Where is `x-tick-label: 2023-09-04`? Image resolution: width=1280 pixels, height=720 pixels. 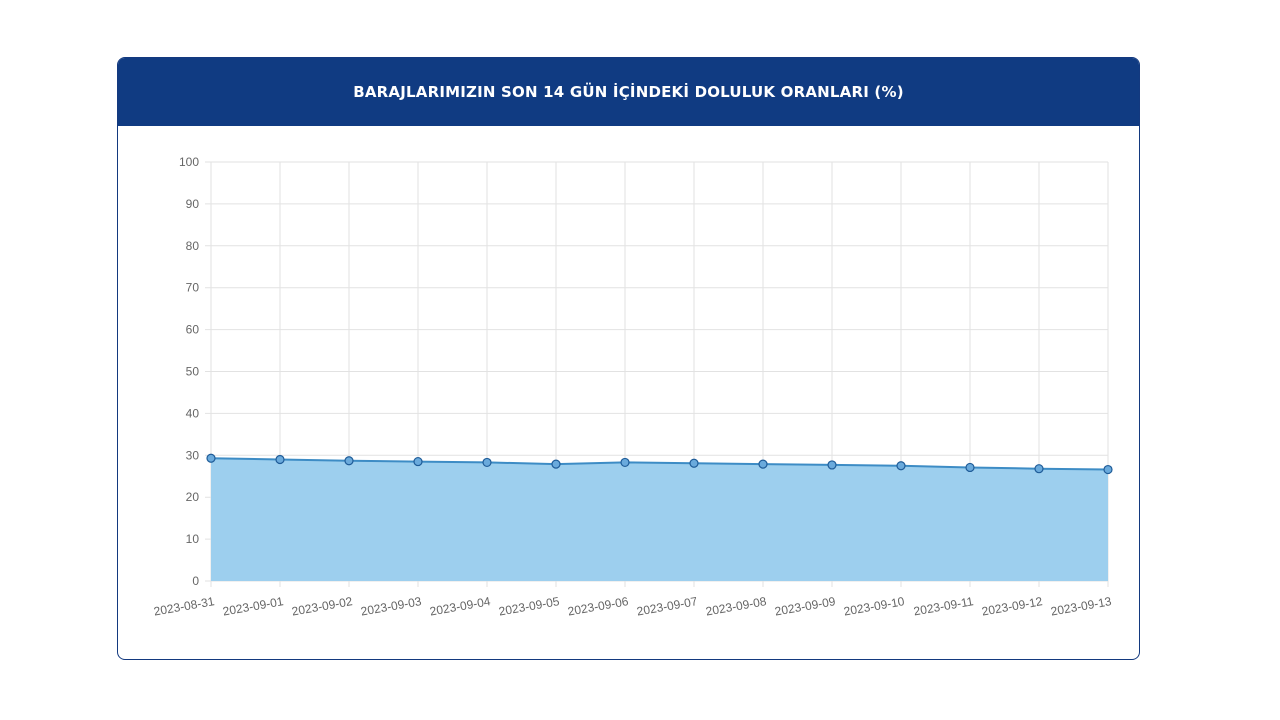 x-tick-label: 2023-09-04 is located at coordinates (460, 606).